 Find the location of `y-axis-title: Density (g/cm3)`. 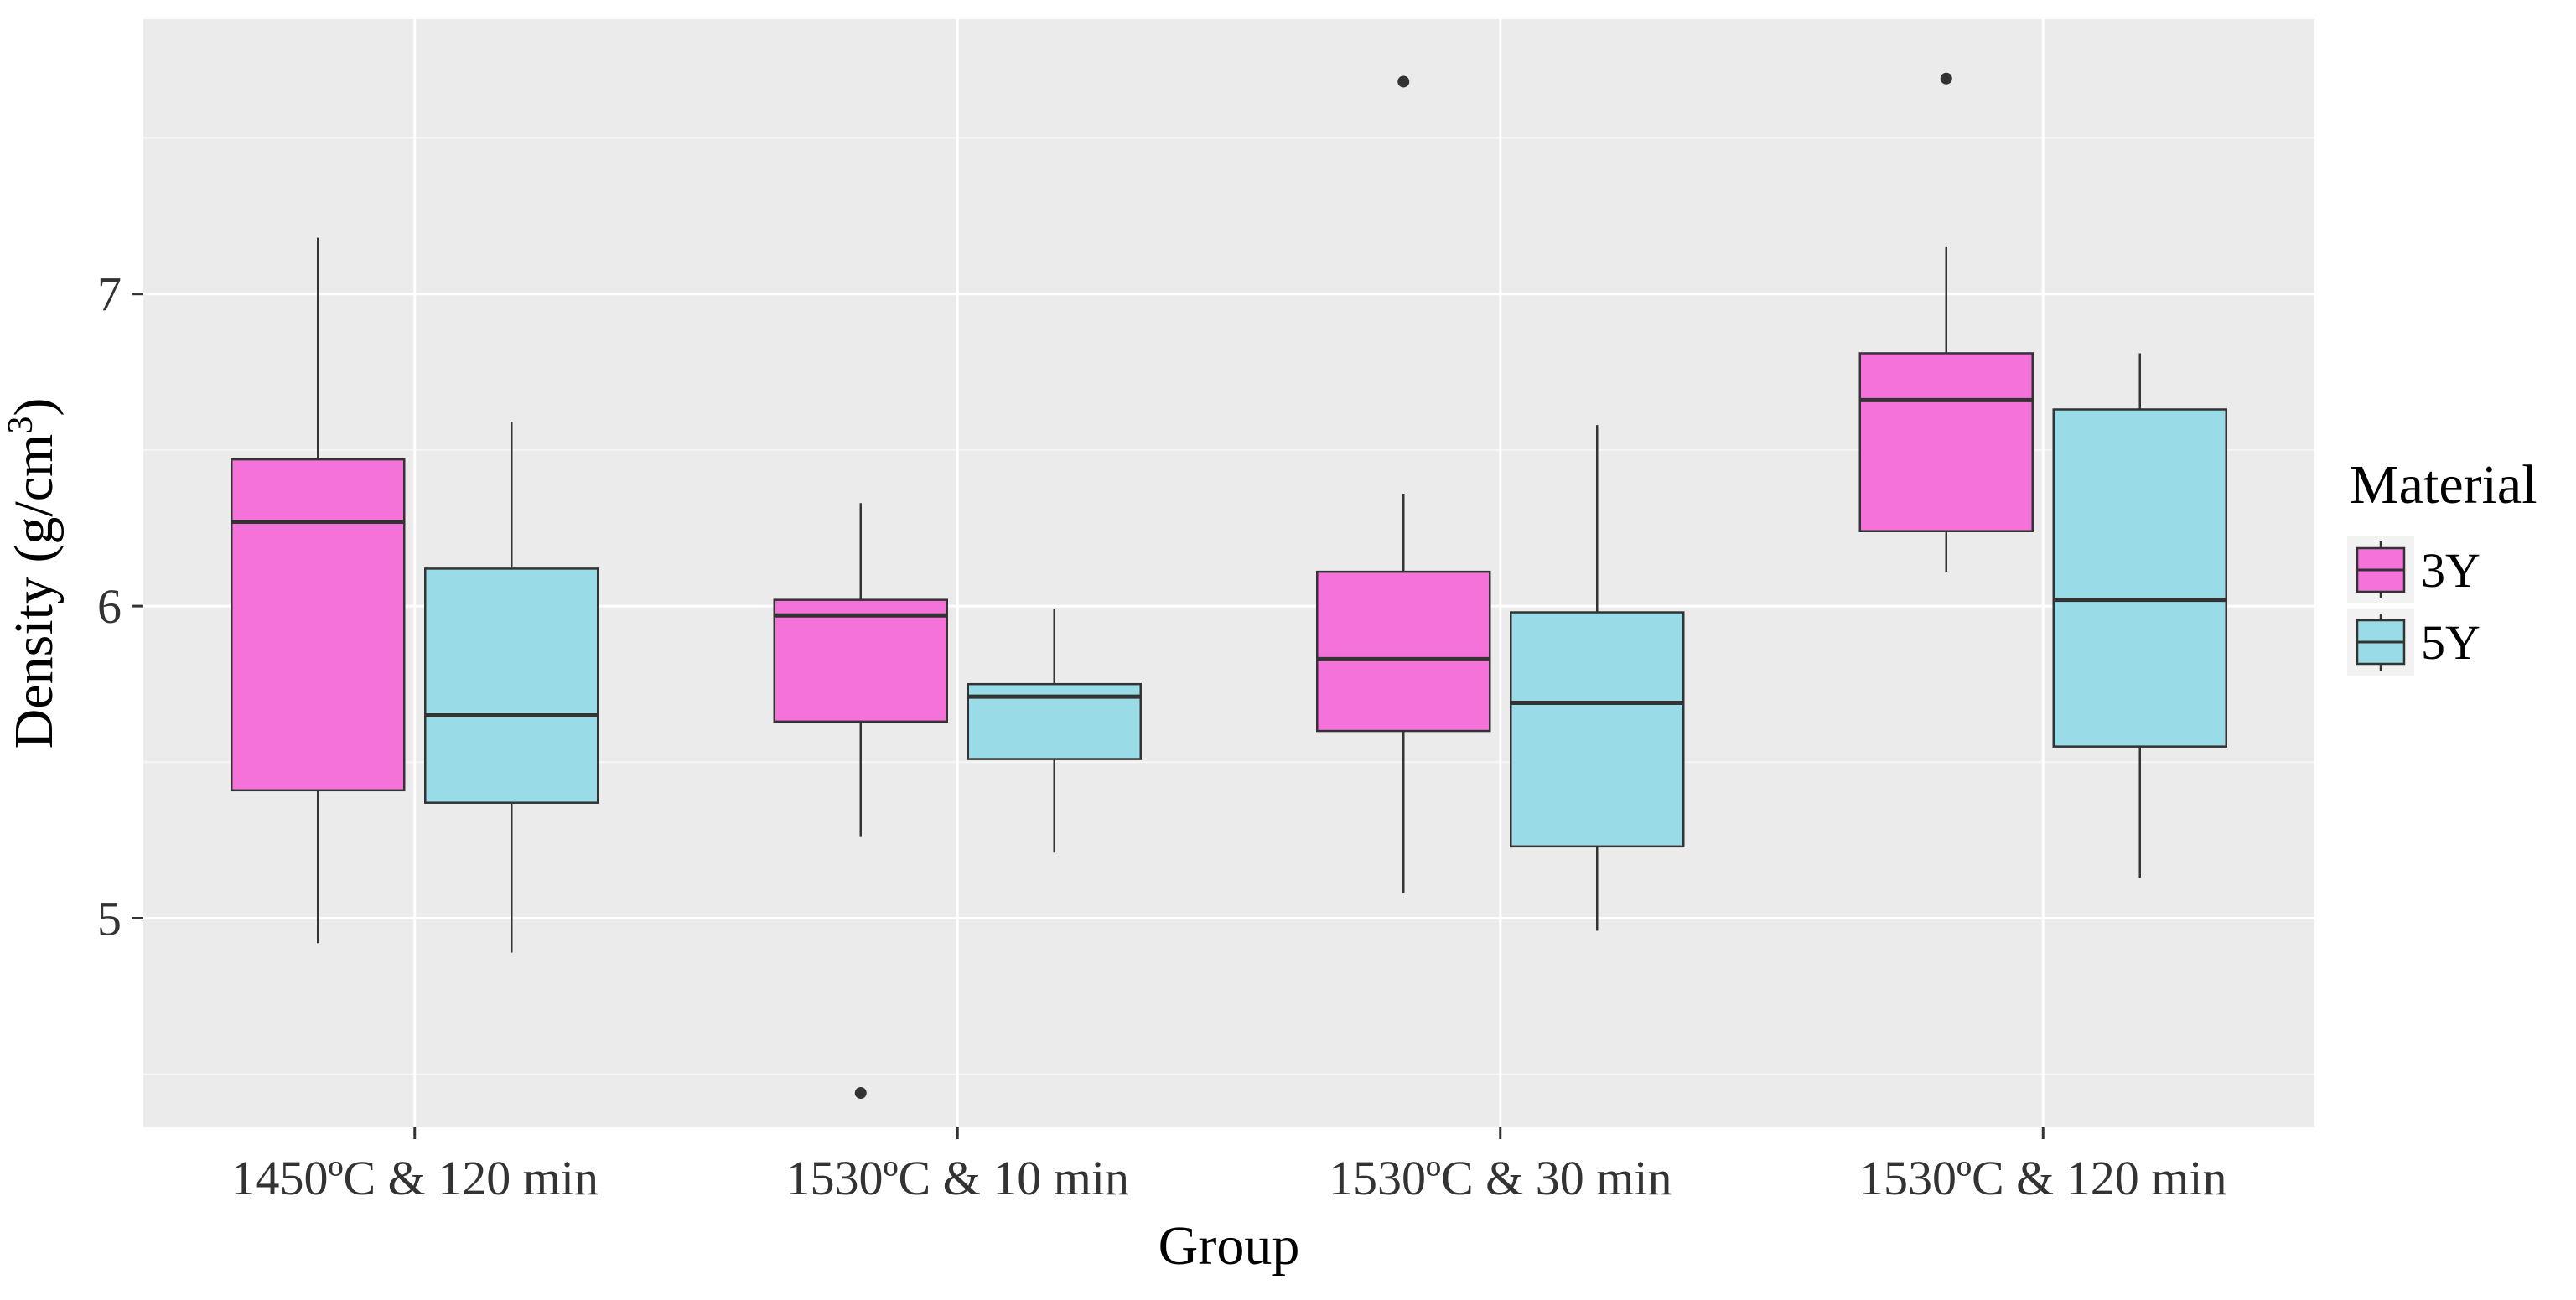

y-axis-title: Density (g/cm3) is located at coordinates (33, 573).